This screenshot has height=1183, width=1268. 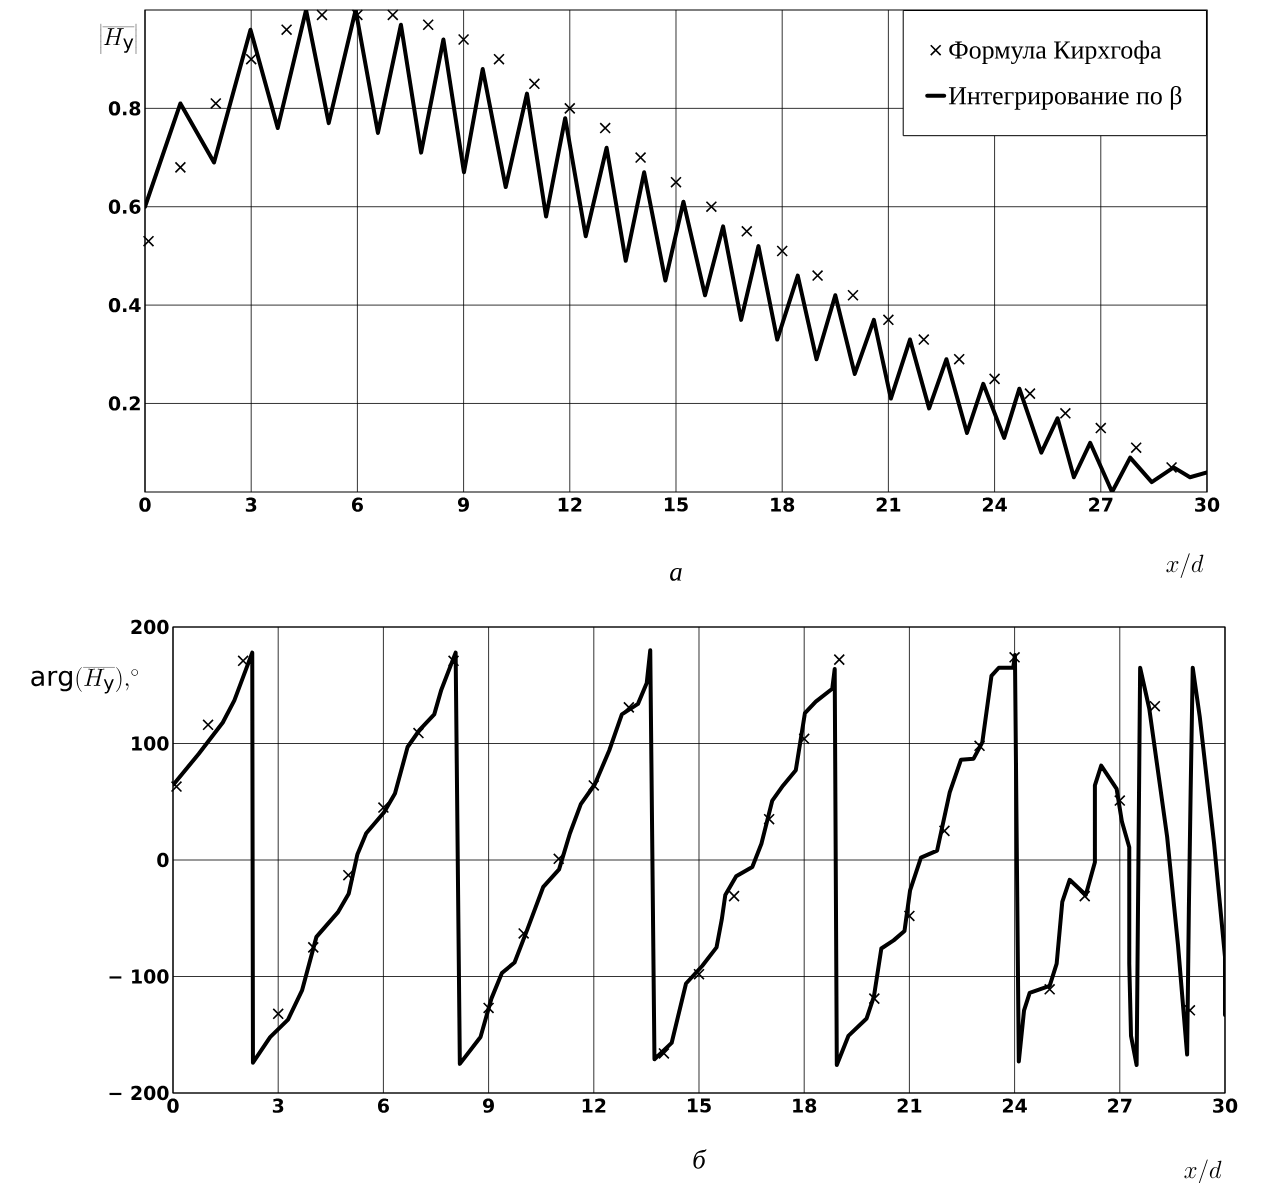 What do you see at coordinates (124, 403) in the screenshot?
I see `y-tick-label: 0.2` at bounding box center [124, 403].